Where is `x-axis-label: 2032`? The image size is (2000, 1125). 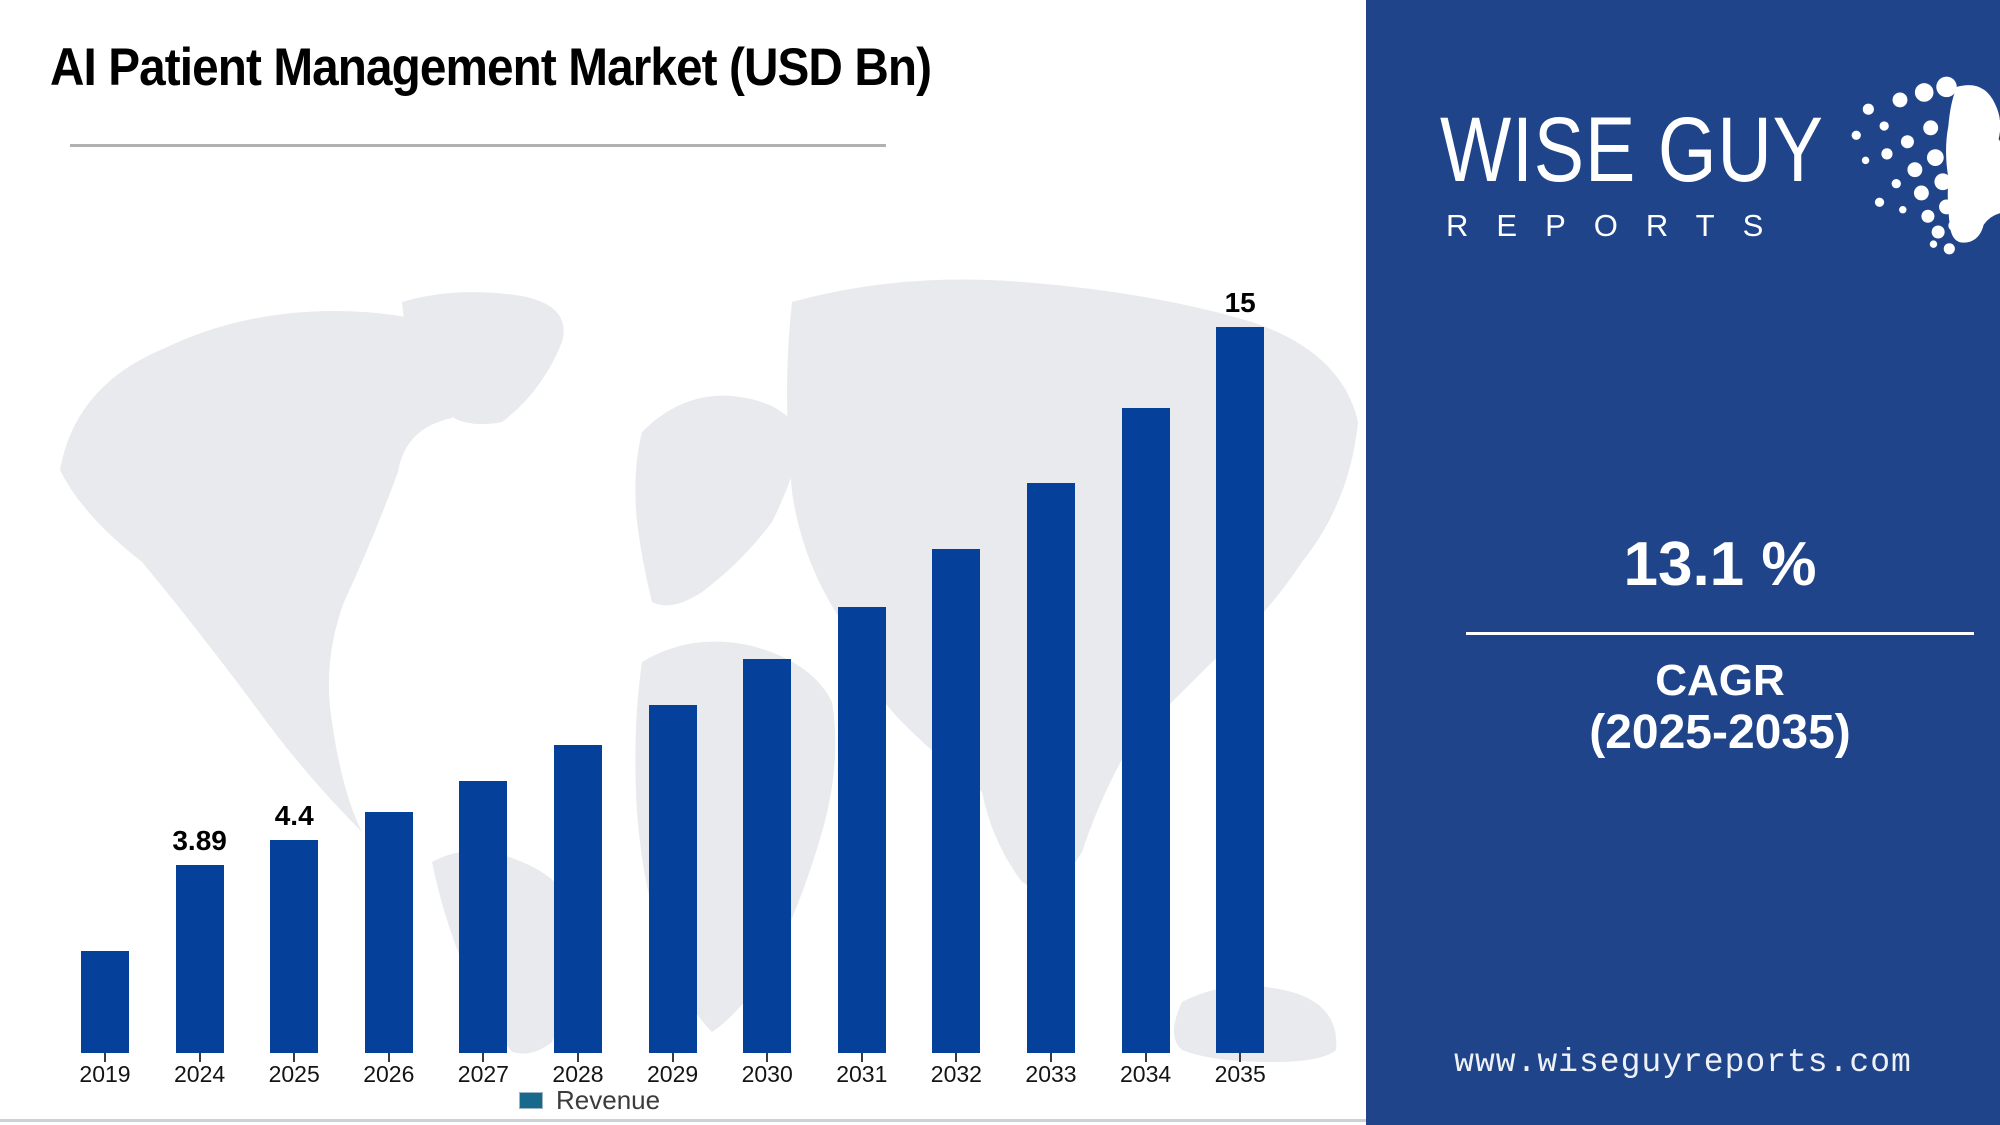 x-axis-label: 2032 is located at coordinates (956, 1074).